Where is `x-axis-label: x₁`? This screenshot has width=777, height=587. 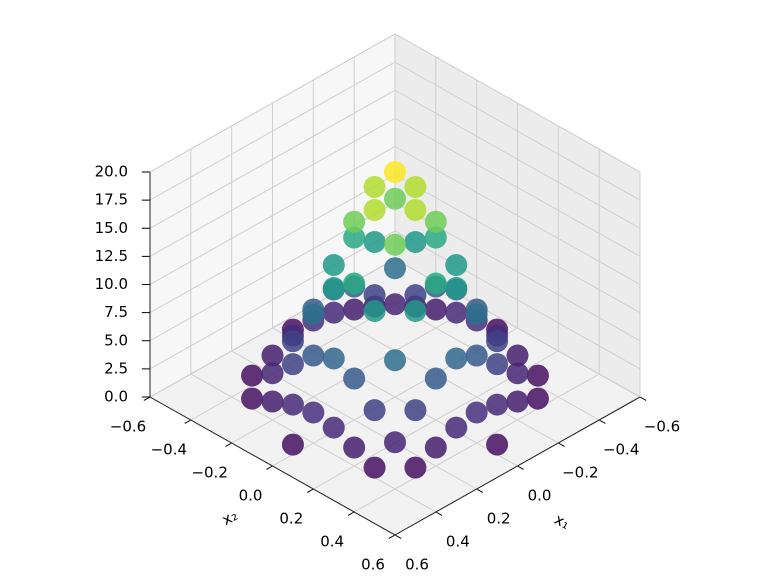 x-axis-label: x₁ is located at coordinates (562, 521).